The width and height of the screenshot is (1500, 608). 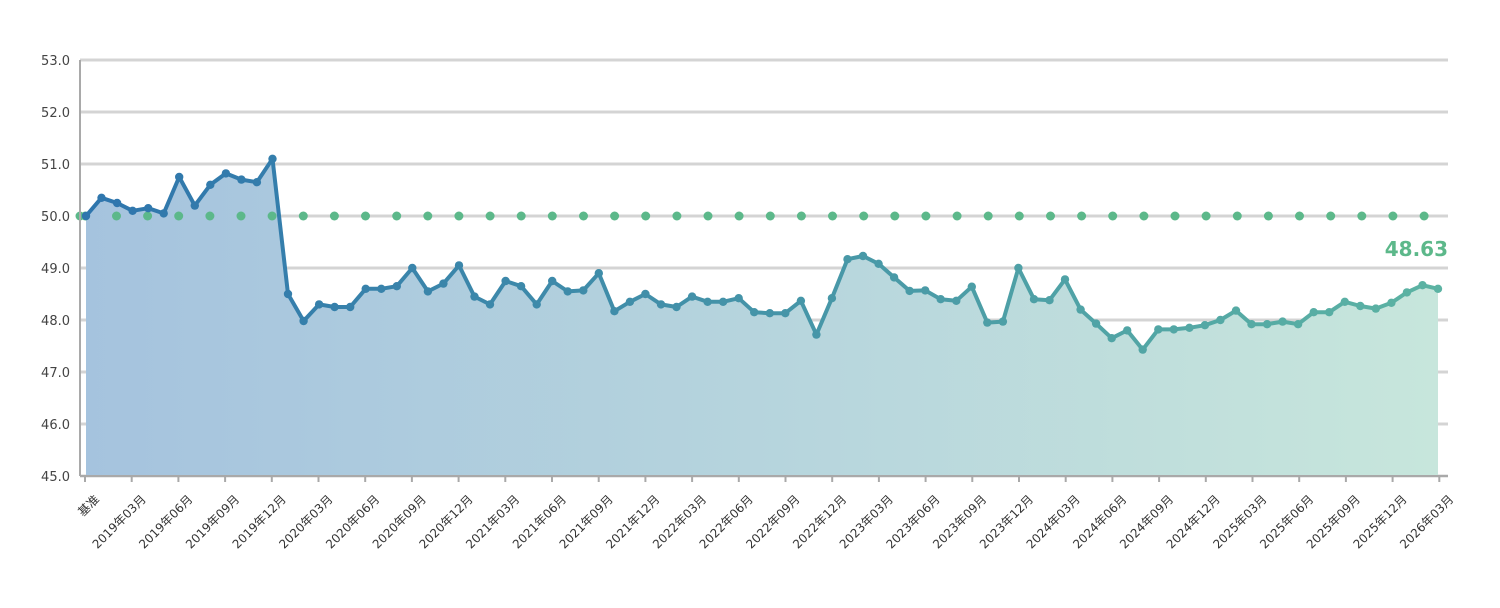 What do you see at coordinates (55, 217) in the screenshot?
I see `y-tick-label: 50.0` at bounding box center [55, 217].